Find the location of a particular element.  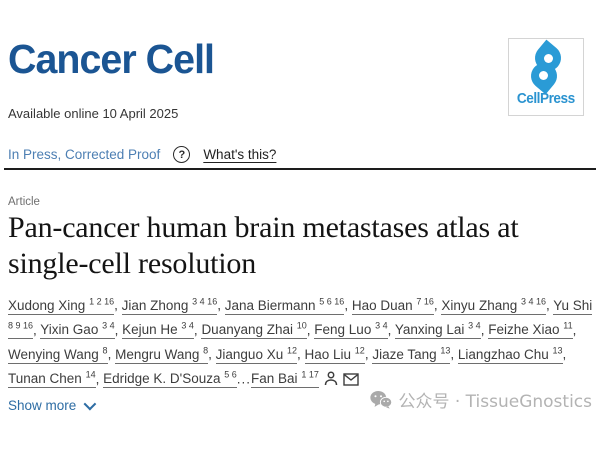

journal-logo: Cancer Cell is located at coordinates (111, 59).